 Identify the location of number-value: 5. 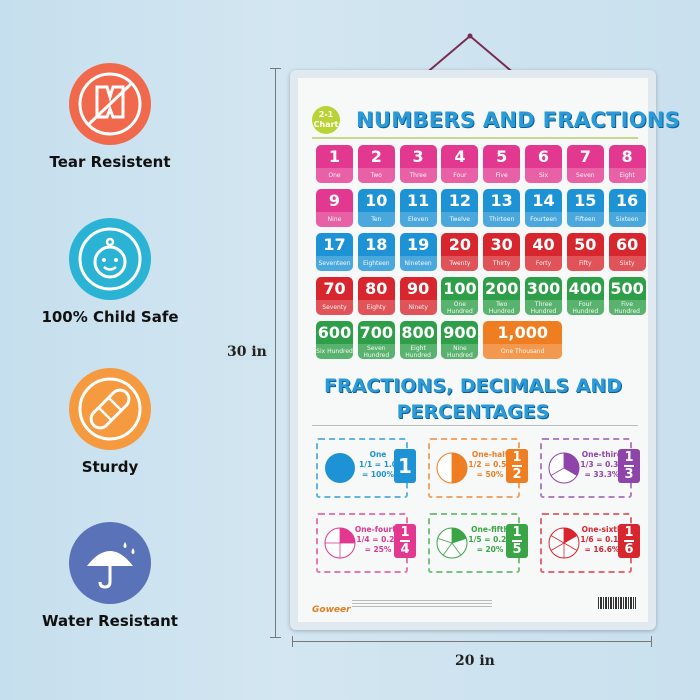
(502, 156).